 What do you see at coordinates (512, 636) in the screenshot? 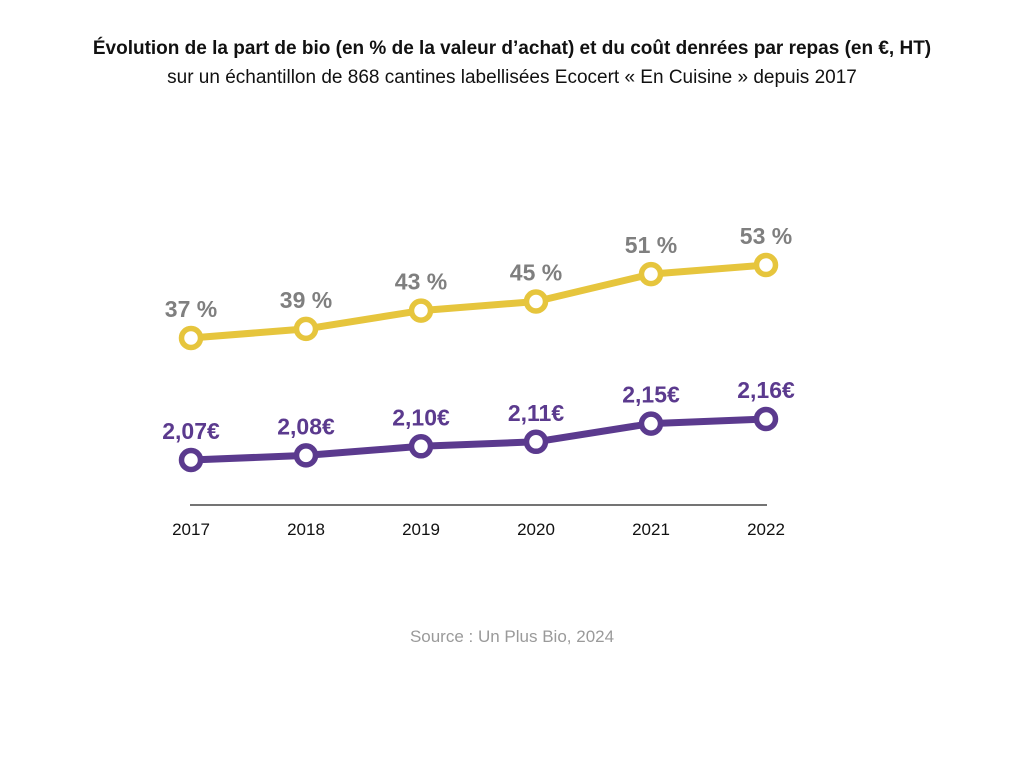
I see `source-note: Source : Un Plus Bio, 2024` at bounding box center [512, 636].